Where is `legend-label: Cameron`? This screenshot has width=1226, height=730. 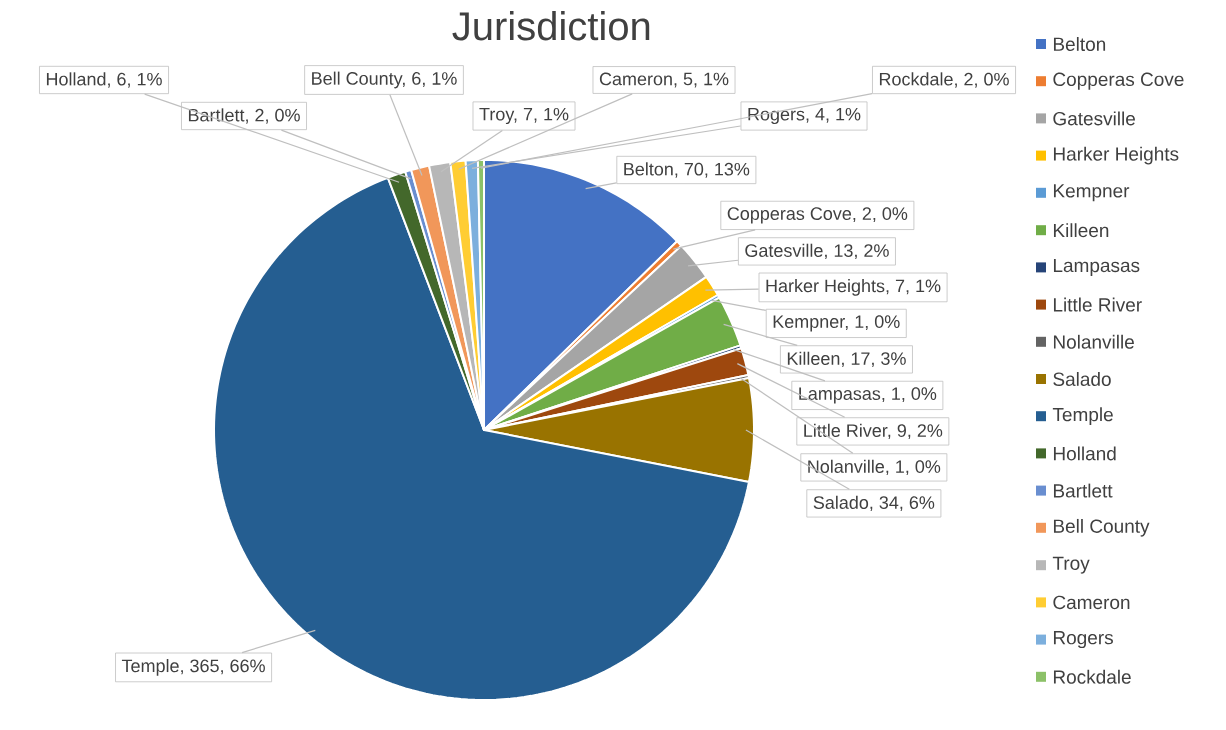 legend-label: Cameron is located at coordinates (1091, 602).